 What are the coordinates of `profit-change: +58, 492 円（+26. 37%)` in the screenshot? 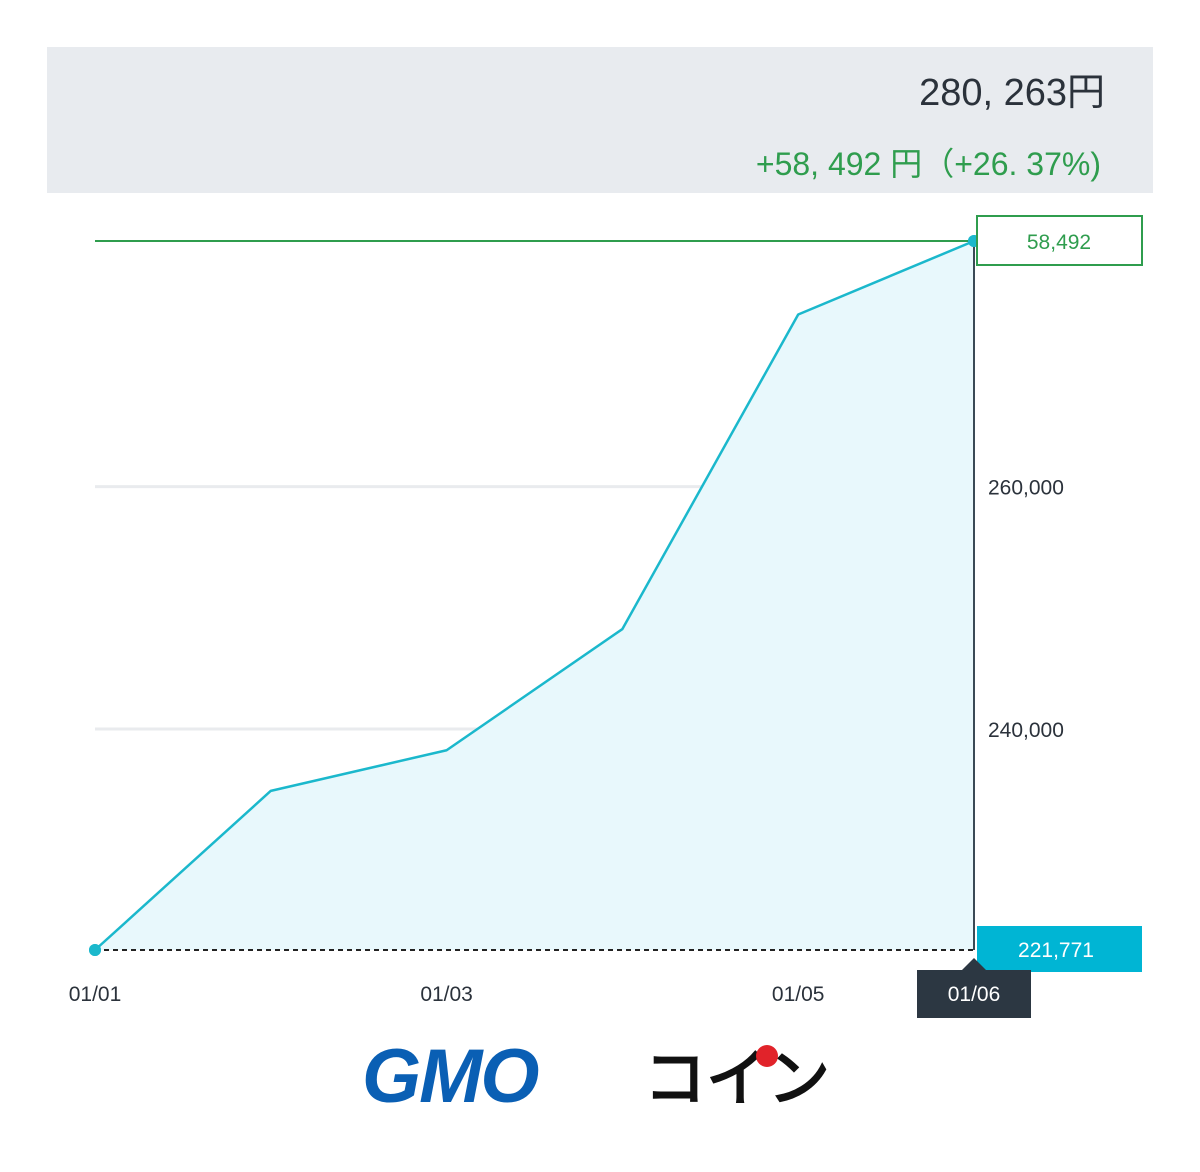 It's located at (928, 164).